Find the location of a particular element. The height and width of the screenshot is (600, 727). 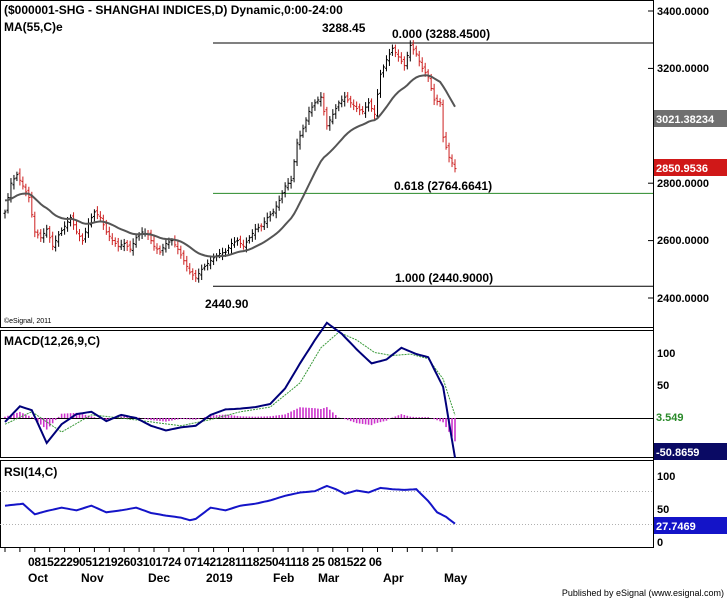

footer-bar is located at coordinates (363, 593).